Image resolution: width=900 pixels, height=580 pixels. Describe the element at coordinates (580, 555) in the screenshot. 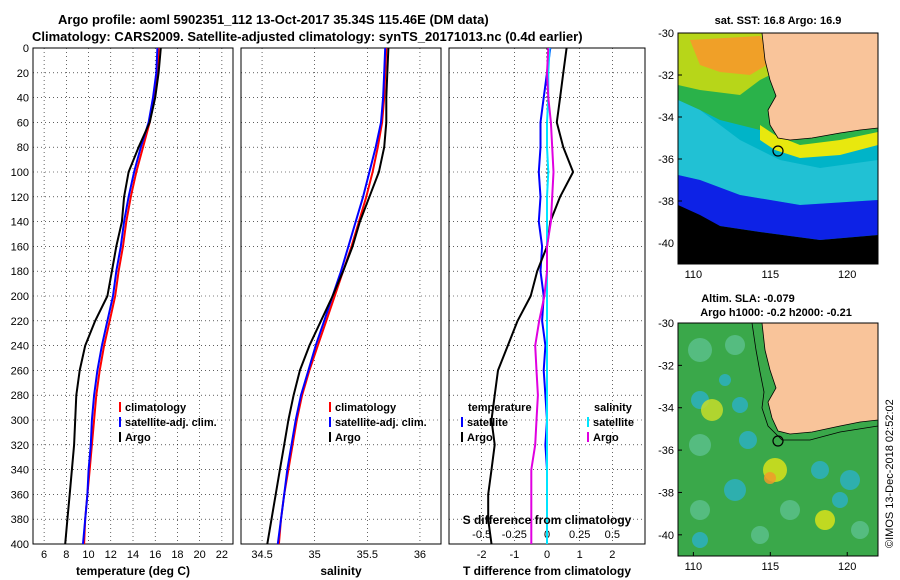

I see `x-tick-label: 1` at that location.